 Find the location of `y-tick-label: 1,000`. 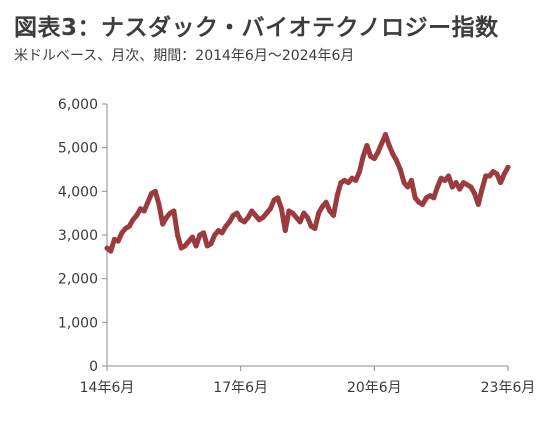

y-tick-label: 1,000 is located at coordinates (78, 323).